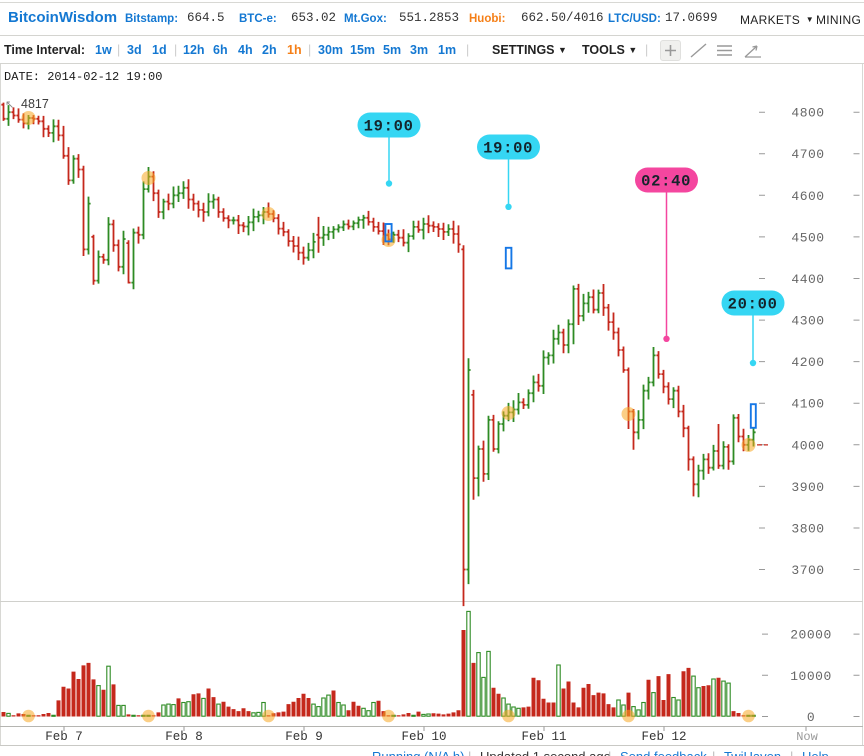 The width and height of the screenshot is (864, 756). What do you see at coordinates (663, 737) in the screenshot?
I see `svg-text: Feb 12` at bounding box center [663, 737].